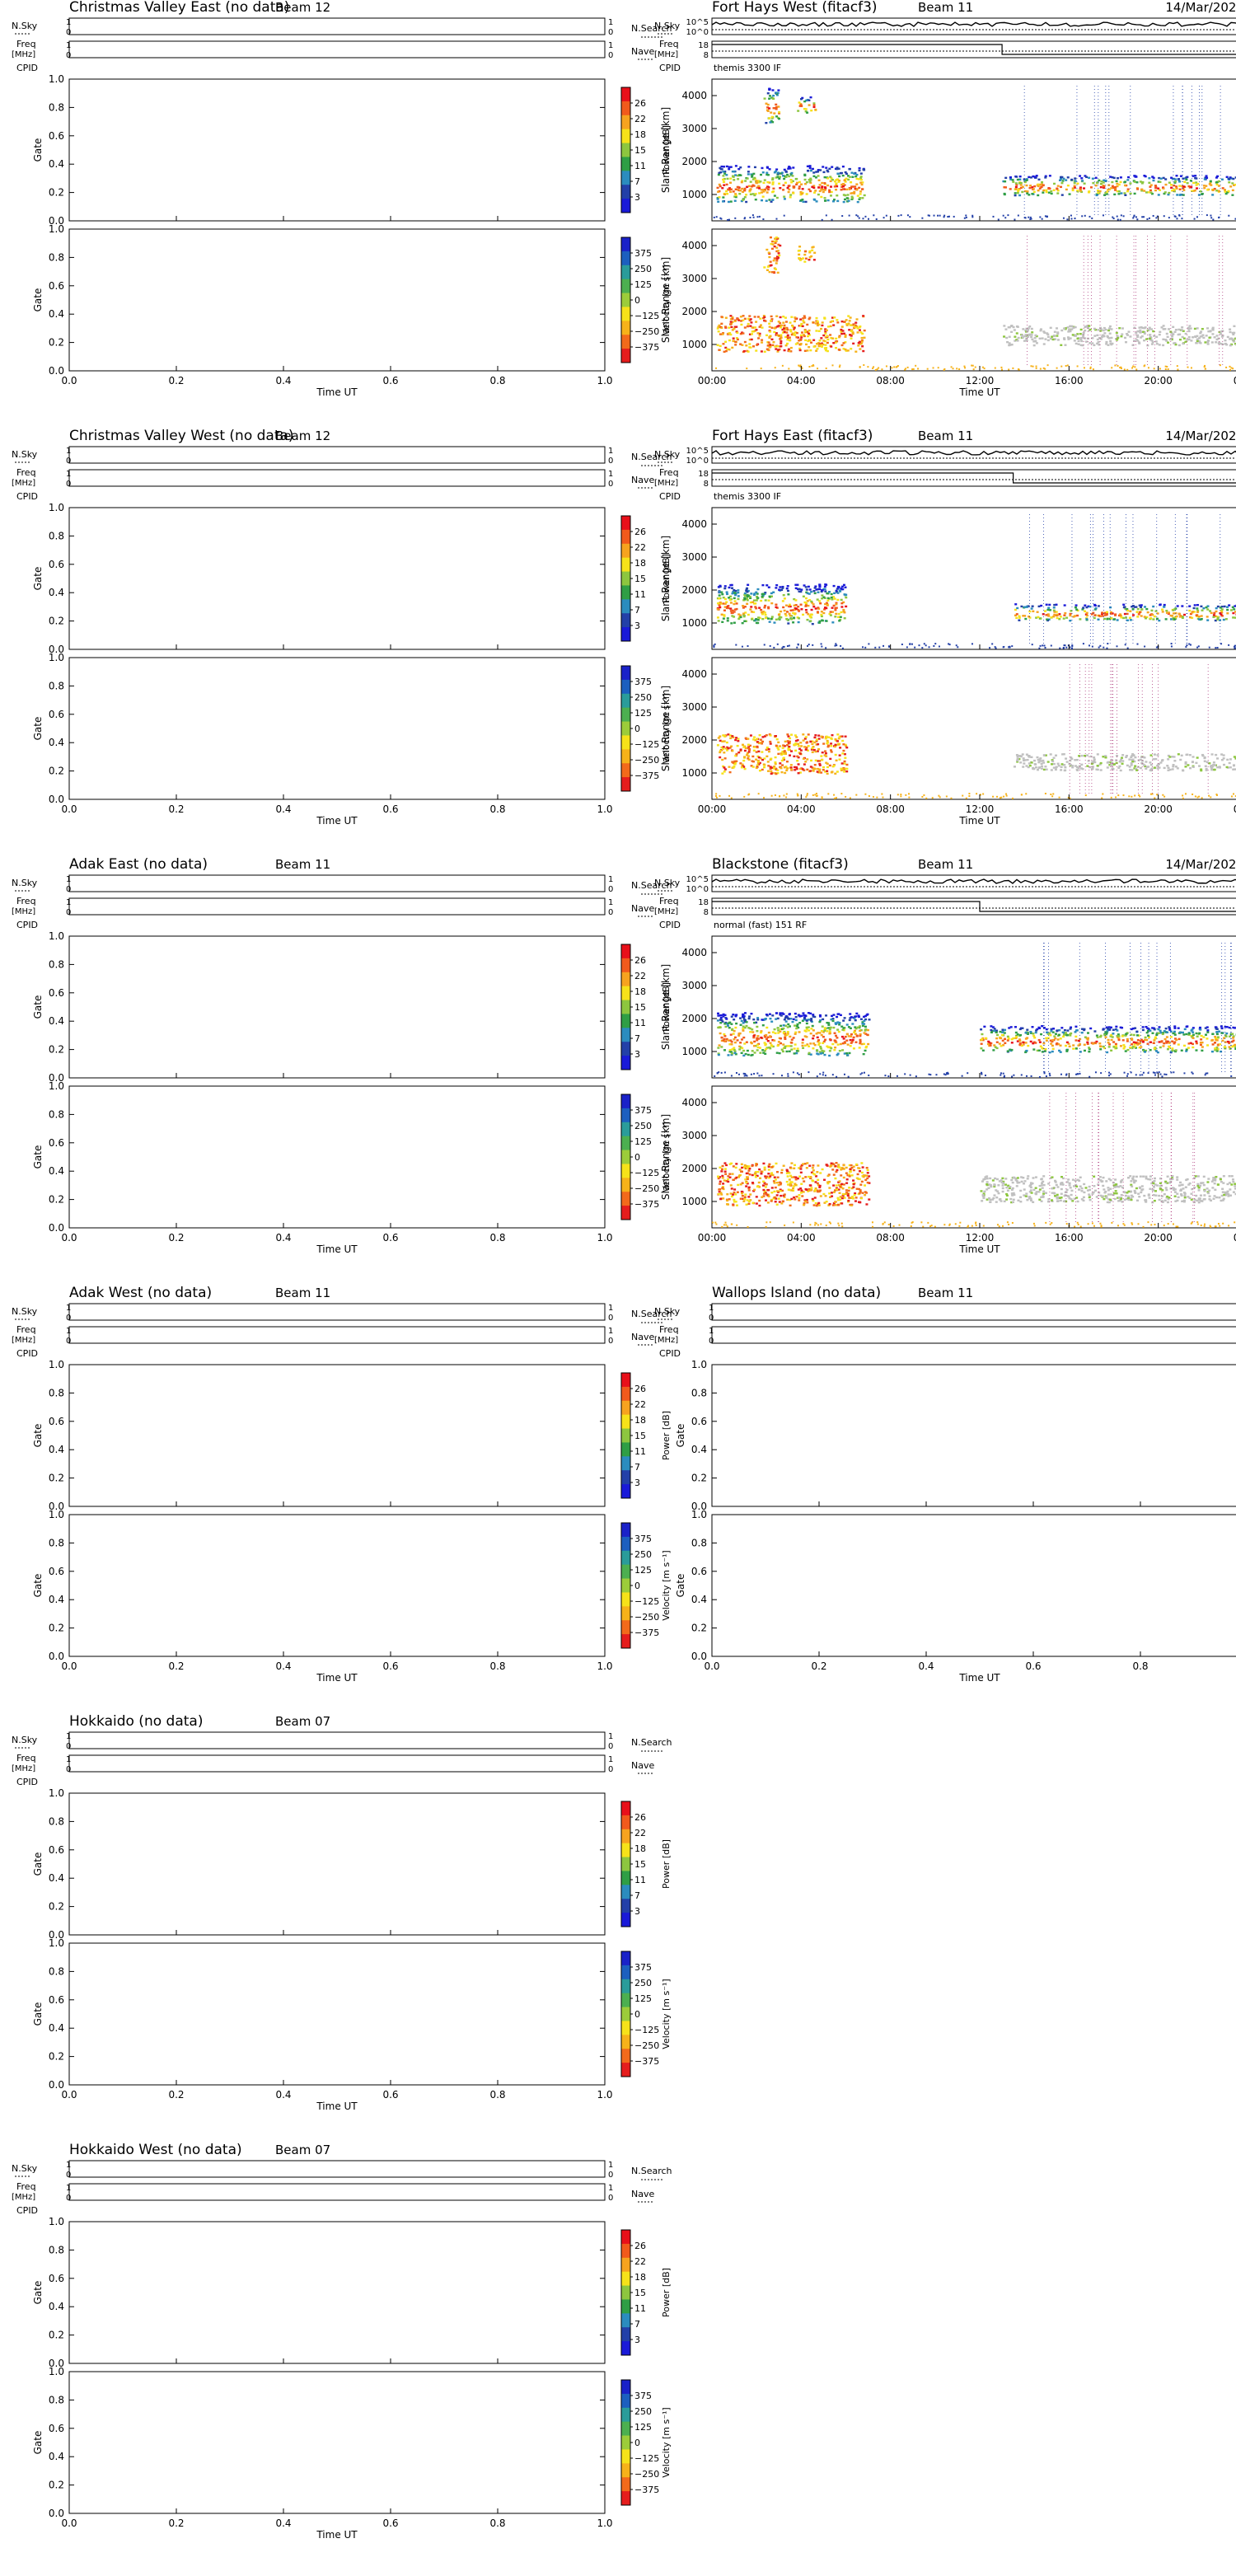  What do you see at coordinates (637, 1157) in the screenshot?
I see `velocity-colorbar-tick-label: 0` at bounding box center [637, 1157].